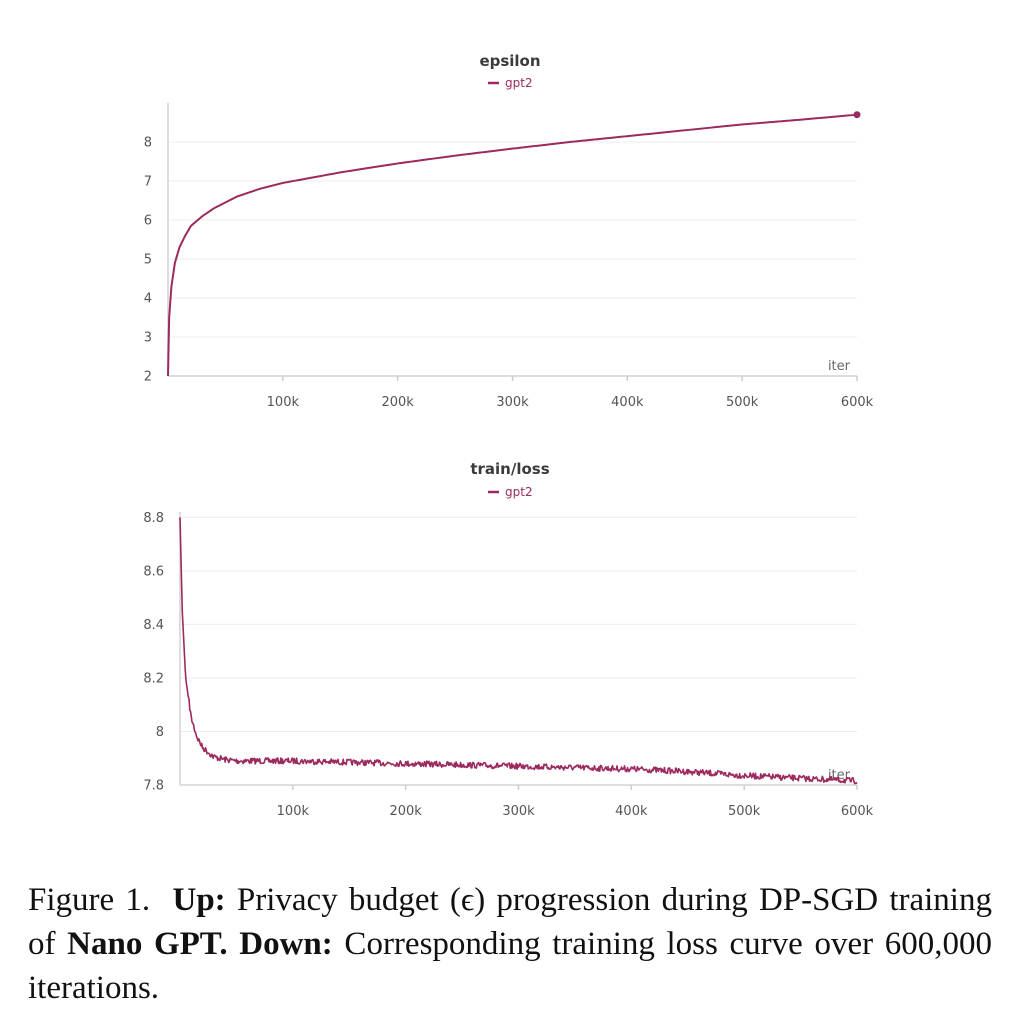 Image resolution: width=1017 pixels, height=1014 pixels. What do you see at coordinates (509, 61) in the screenshot?
I see `chart-title: epsilon` at bounding box center [509, 61].